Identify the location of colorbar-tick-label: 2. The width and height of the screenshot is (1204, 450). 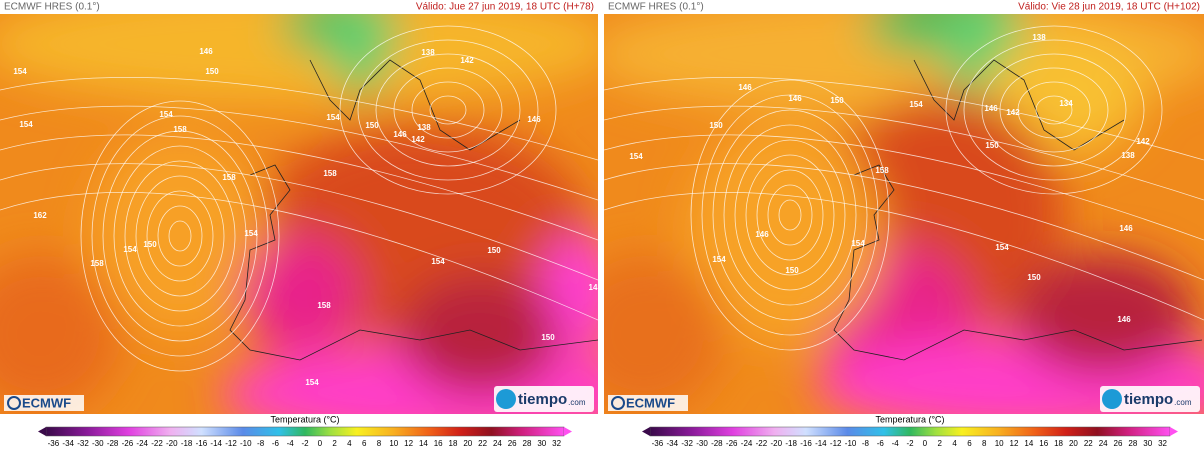
(939, 443).